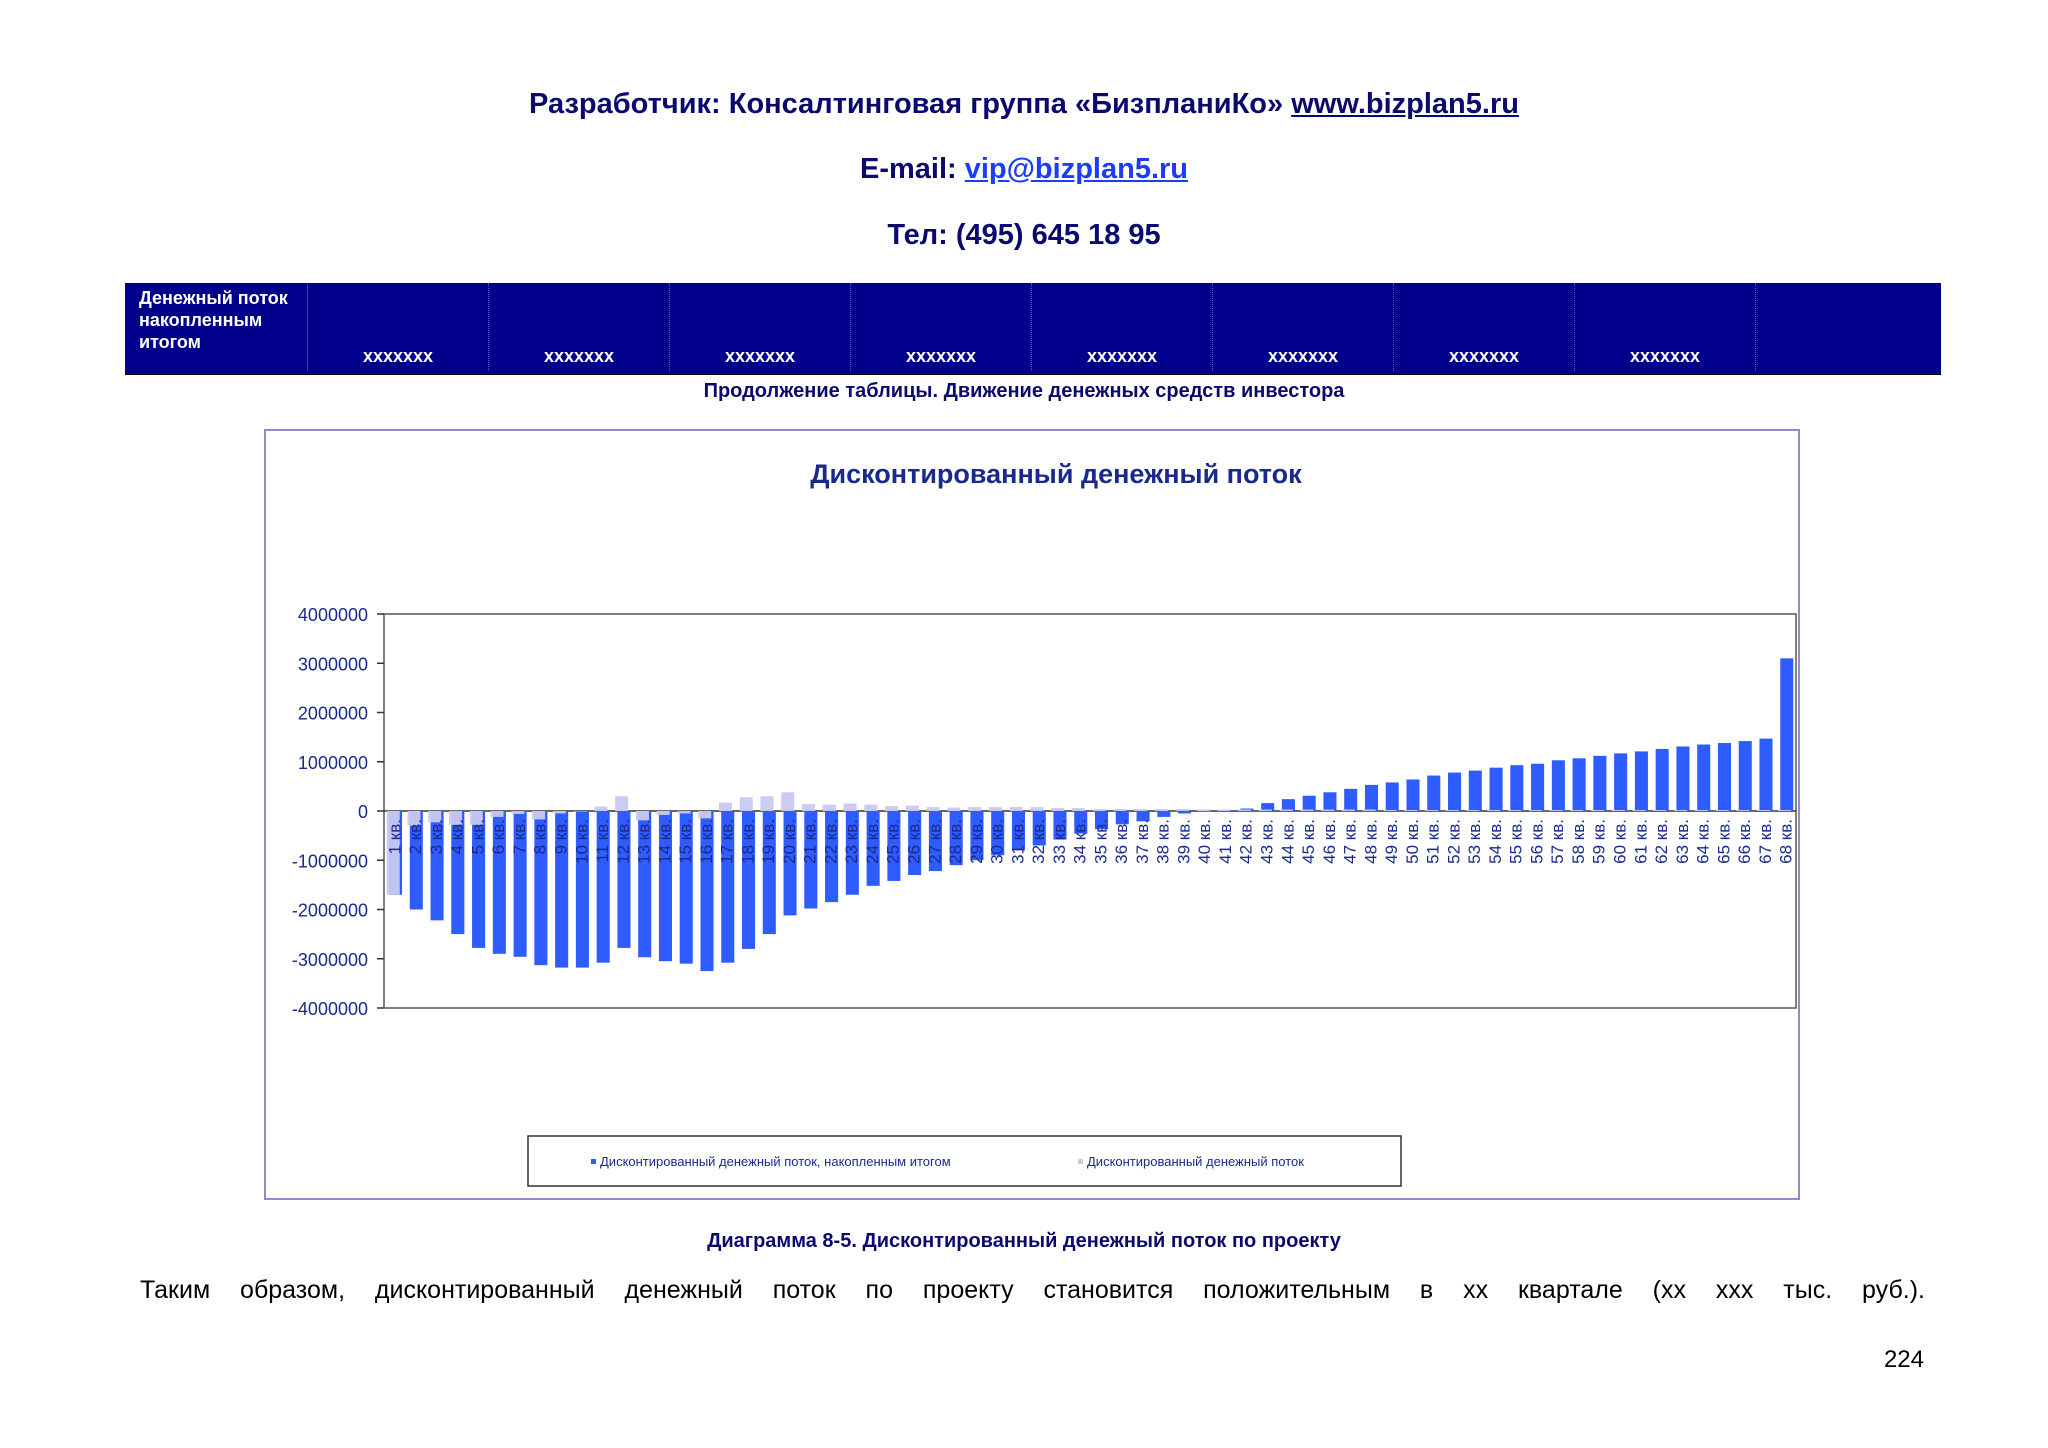  What do you see at coordinates (593, 1161) in the screenshot?
I see `legend-swatch-cumulative` at bounding box center [593, 1161].